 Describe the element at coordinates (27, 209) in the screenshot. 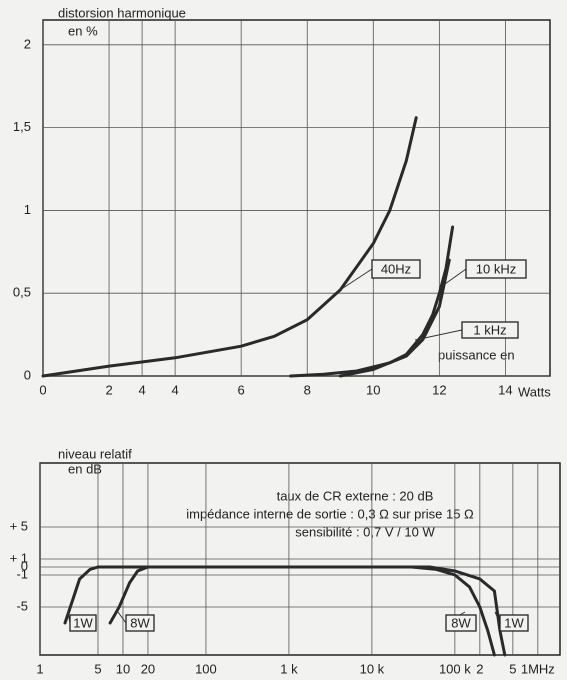

I see `y-tick-label: 1` at that location.